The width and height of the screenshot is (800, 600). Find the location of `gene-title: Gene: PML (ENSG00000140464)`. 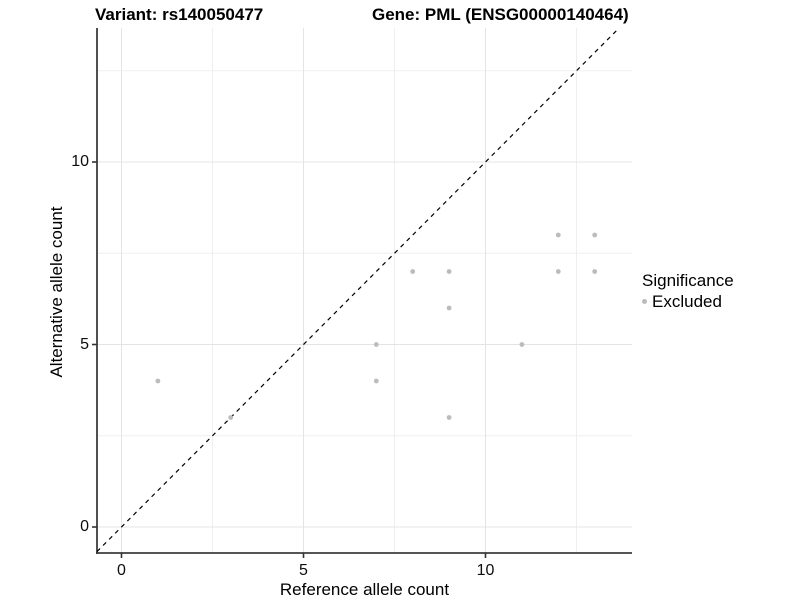

gene-title: Gene: PML (ENSG00000140464) is located at coordinates (500, 14).